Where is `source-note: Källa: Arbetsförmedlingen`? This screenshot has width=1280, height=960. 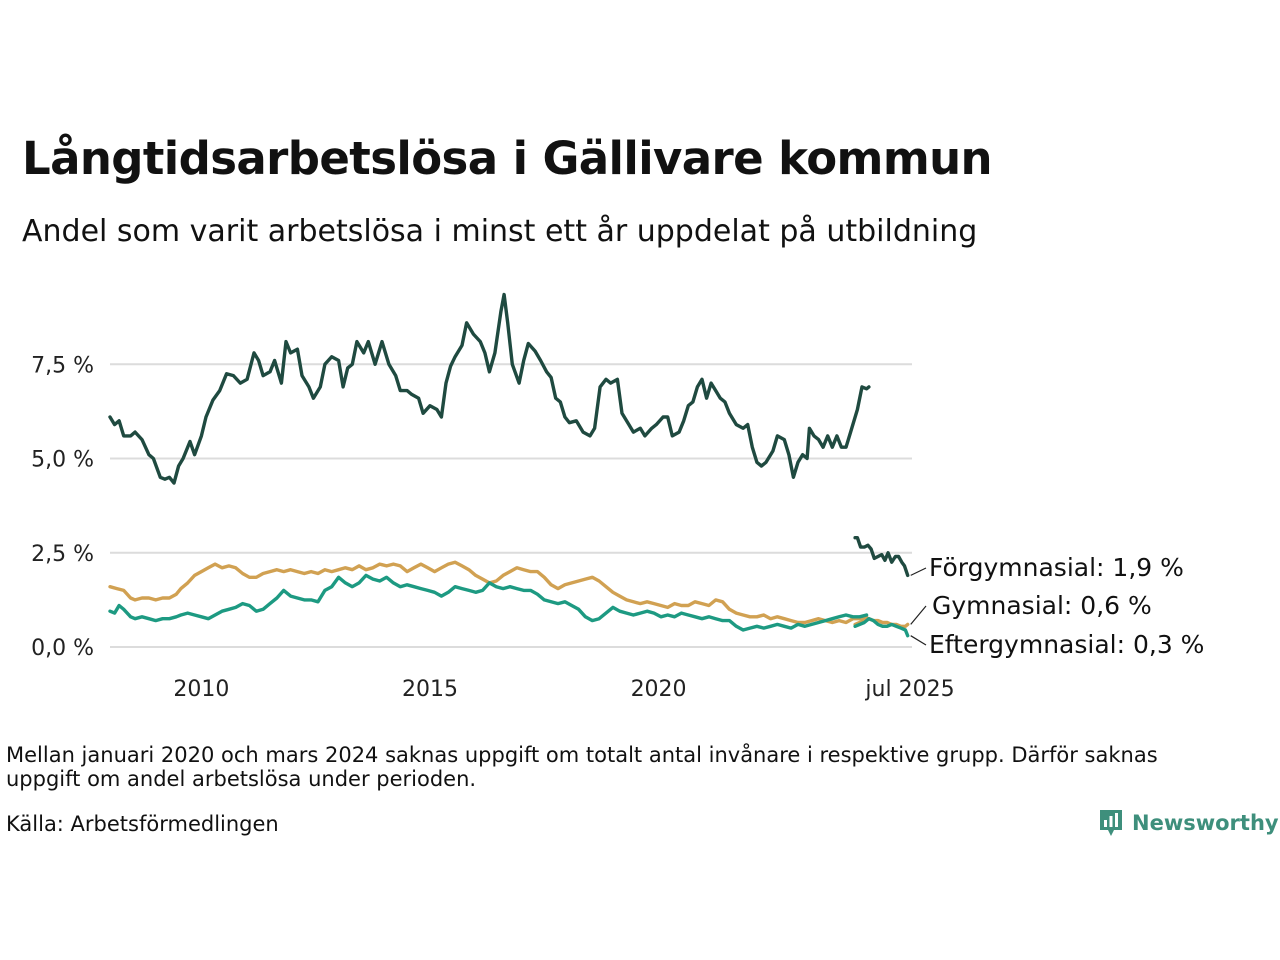 source-note: Källa: Arbetsförmedlingen is located at coordinates (142, 824).